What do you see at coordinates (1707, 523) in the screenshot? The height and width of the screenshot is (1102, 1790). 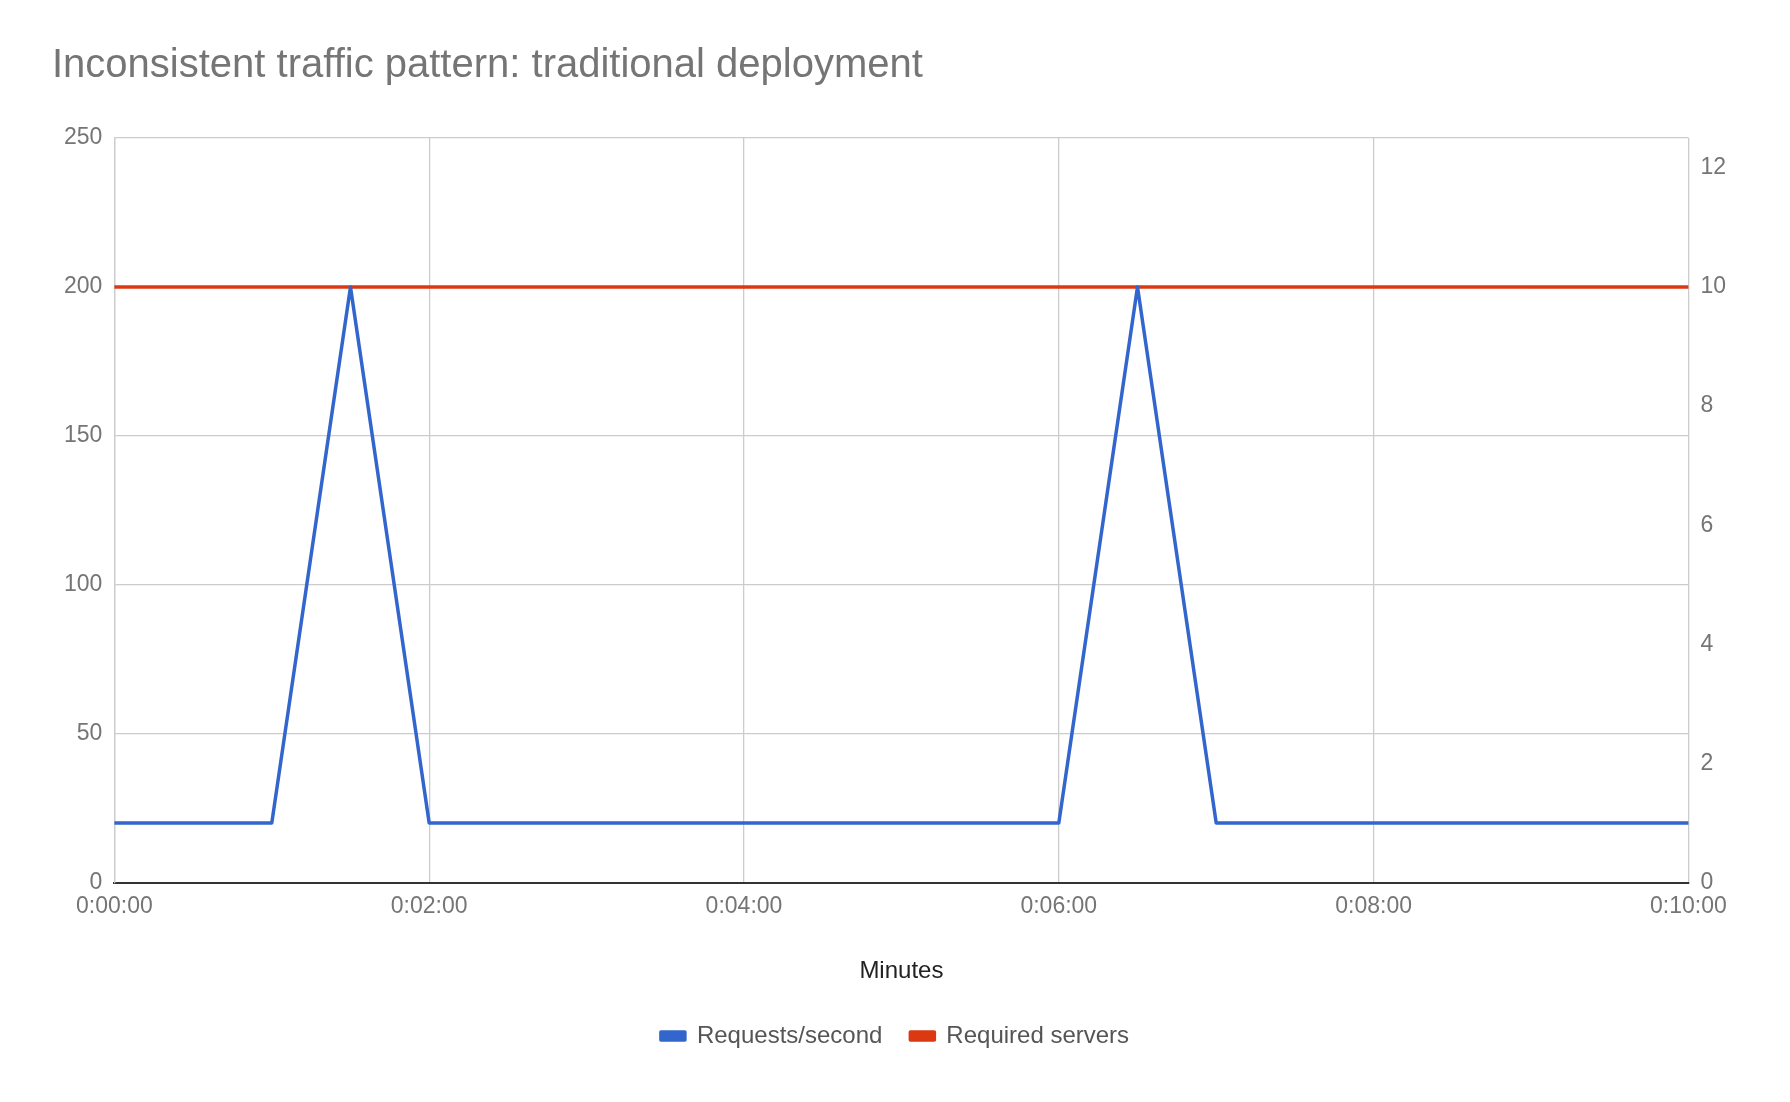 I see `y2-tick-label: 6` at bounding box center [1707, 523].